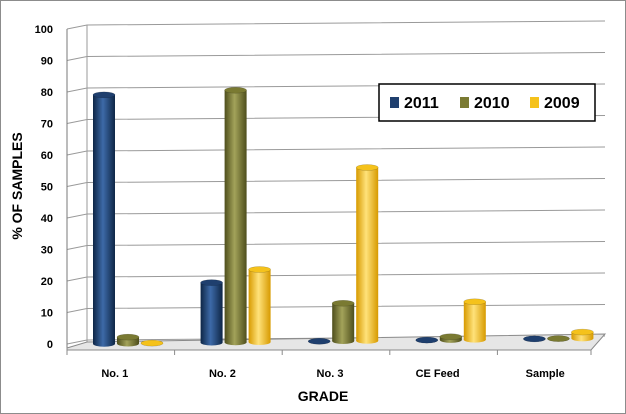  I want to click on legend: 2011 2010 2009, so click(487, 102).